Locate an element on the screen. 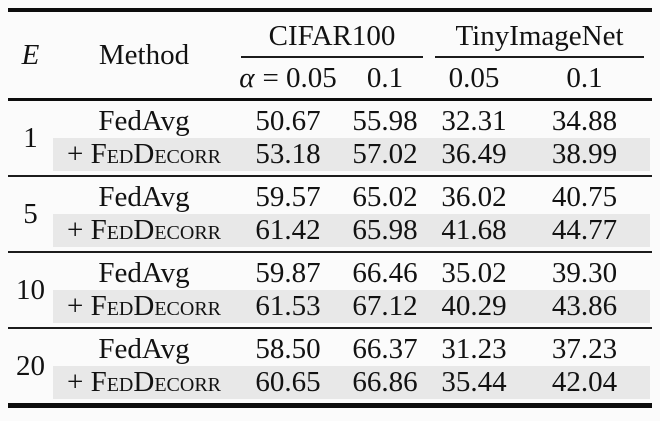 Image resolution: width=660 pixels, height=421 pixels. cifar100-label: CIFAR100 is located at coordinates (332, 35).